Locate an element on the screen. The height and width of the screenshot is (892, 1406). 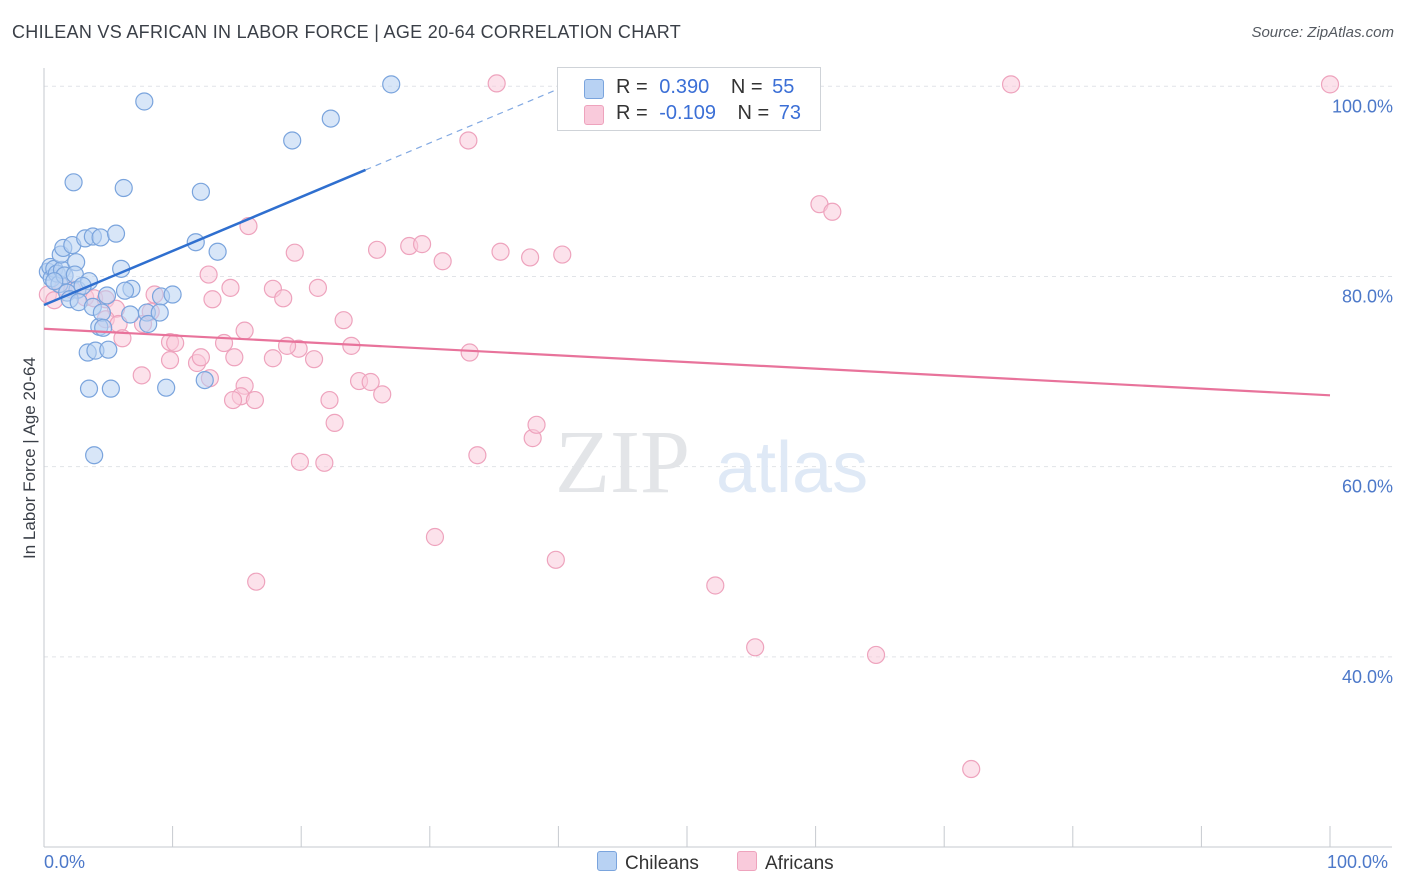
y-tick-label: 40.0% is located at coordinates (1367, 677).